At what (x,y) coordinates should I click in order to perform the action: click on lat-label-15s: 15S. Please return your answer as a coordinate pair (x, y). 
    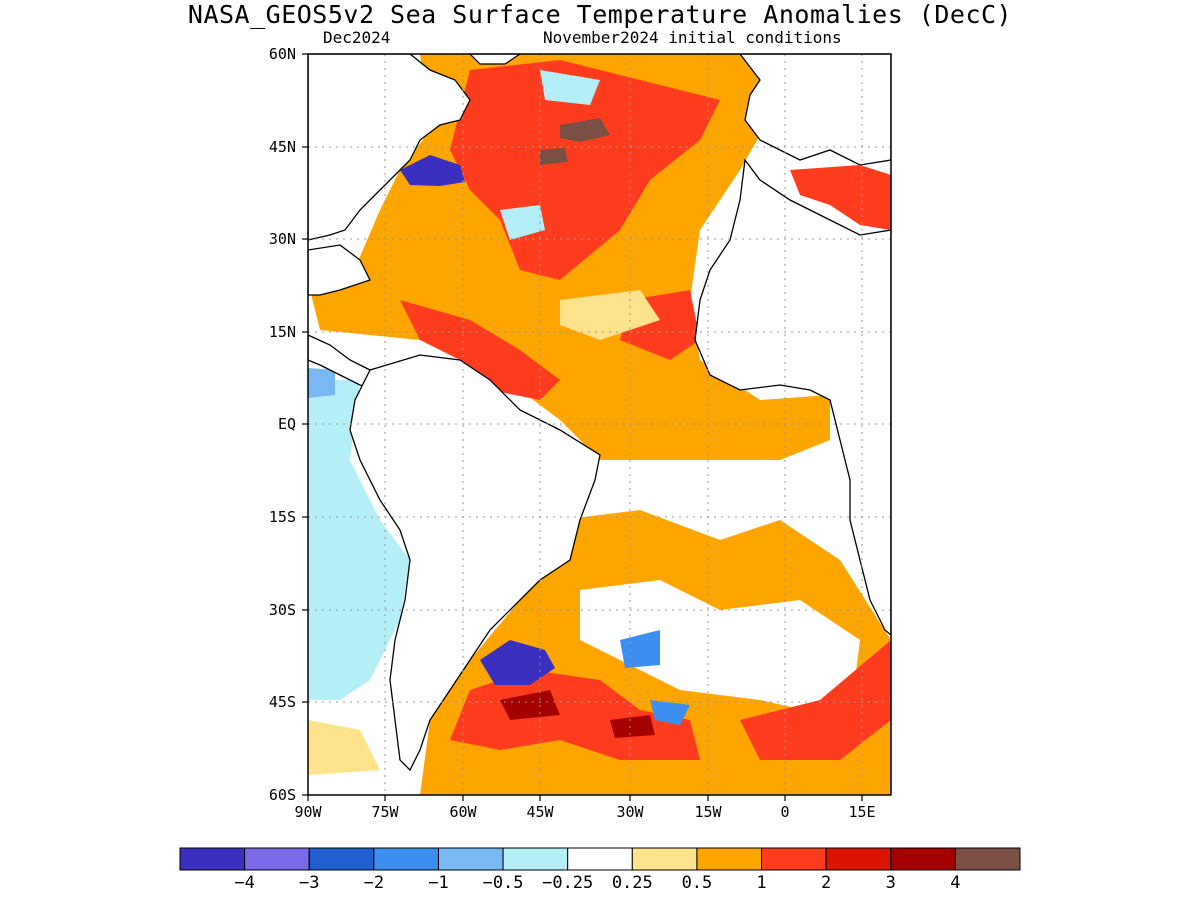
    Looking at the image, I should click on (282, 517).